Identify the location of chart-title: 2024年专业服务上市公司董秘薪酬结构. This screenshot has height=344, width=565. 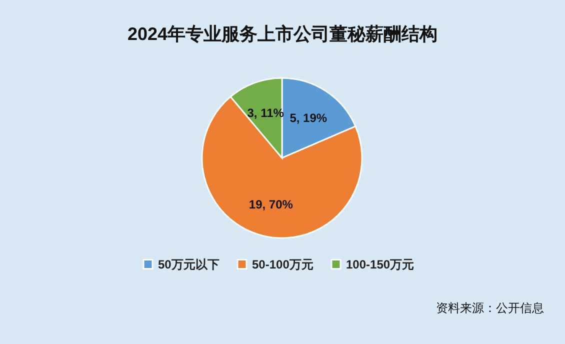
(282, 34).